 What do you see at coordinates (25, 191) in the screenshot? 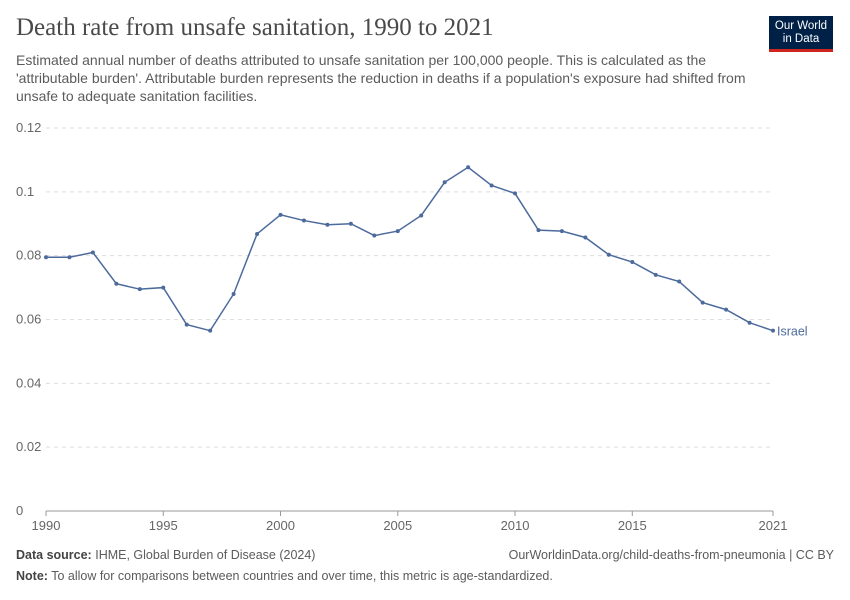
I see `y-tick-label: 0.1` at bounding box center [25, 191].